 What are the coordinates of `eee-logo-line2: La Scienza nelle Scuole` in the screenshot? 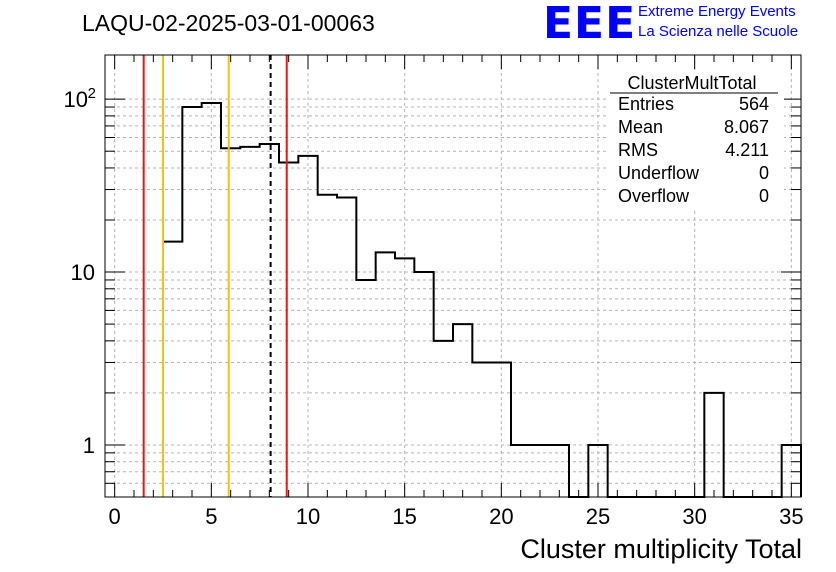 It's located at (718, 31).